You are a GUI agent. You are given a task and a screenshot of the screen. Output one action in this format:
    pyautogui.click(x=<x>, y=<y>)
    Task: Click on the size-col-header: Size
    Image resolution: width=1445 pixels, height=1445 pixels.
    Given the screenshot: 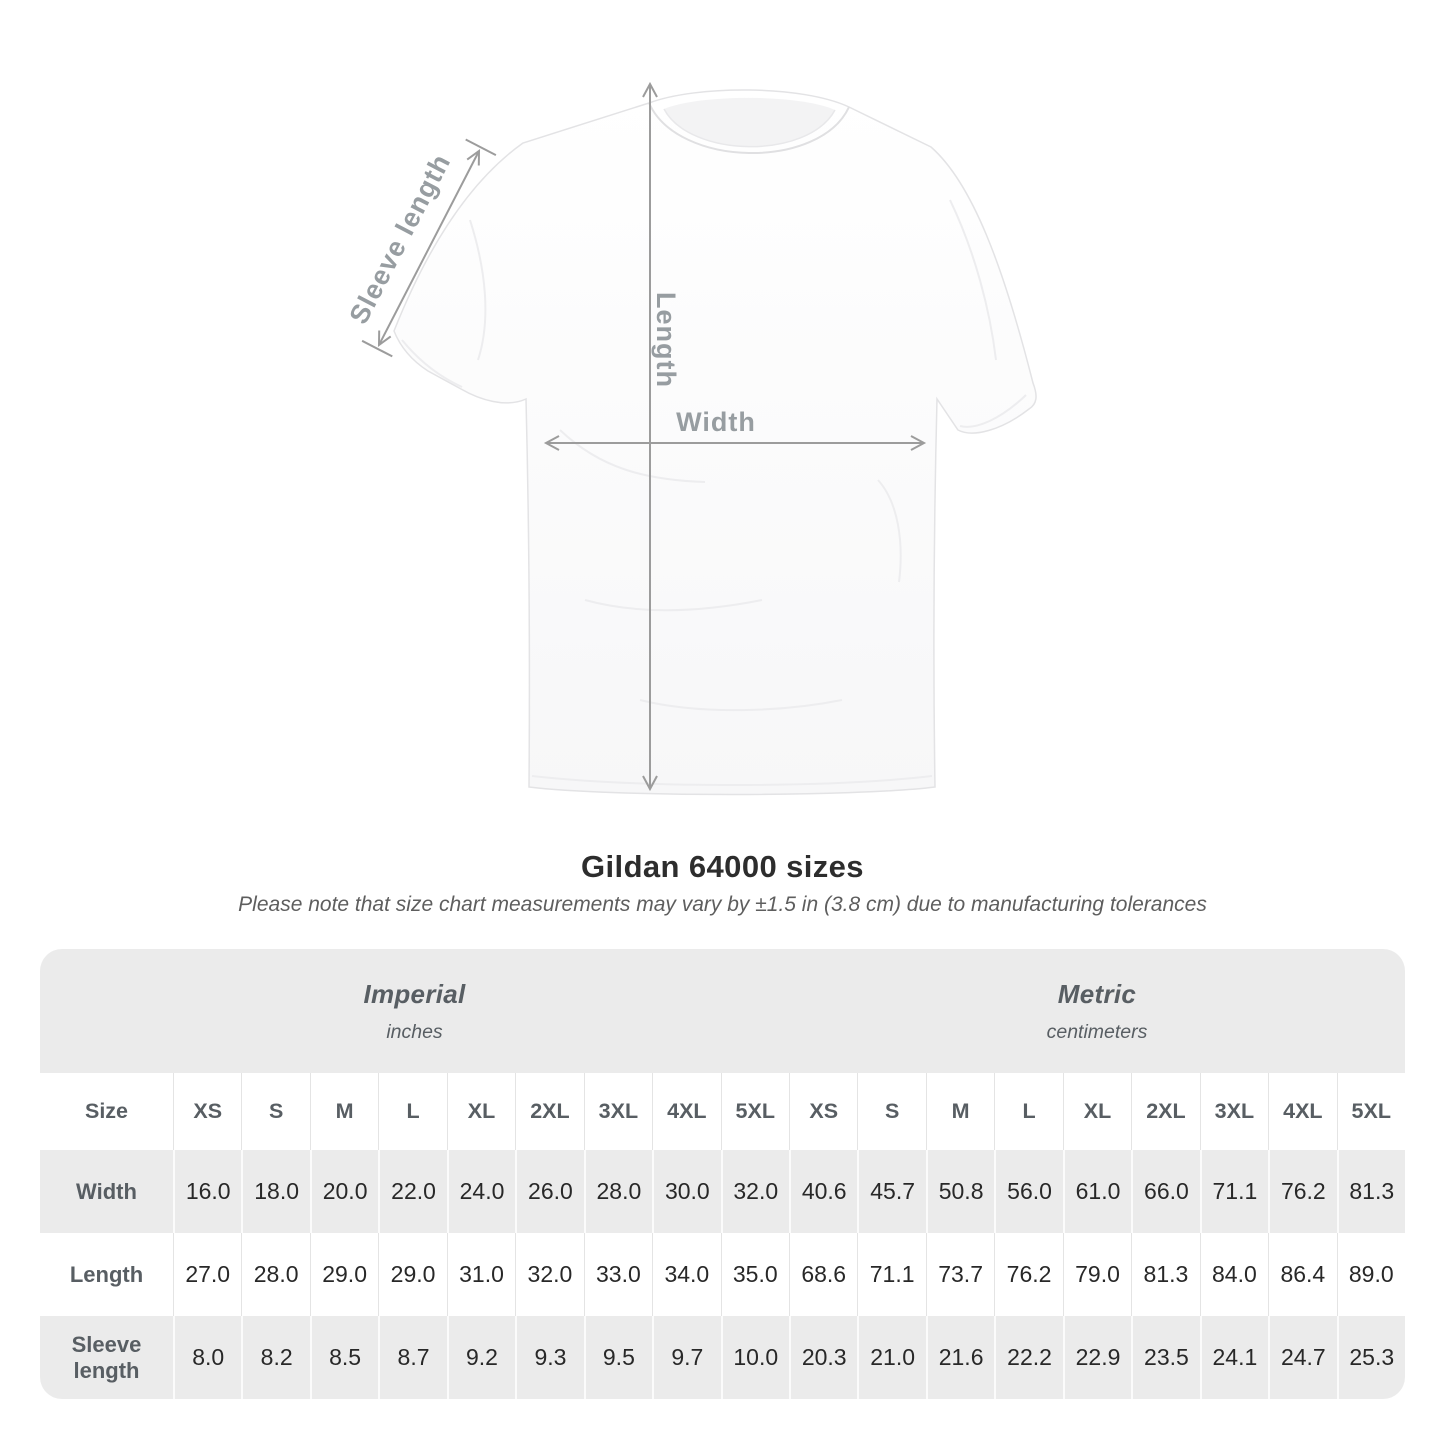 What is the action you would take?
    pyautogui.click(x=106, y=1111)
    